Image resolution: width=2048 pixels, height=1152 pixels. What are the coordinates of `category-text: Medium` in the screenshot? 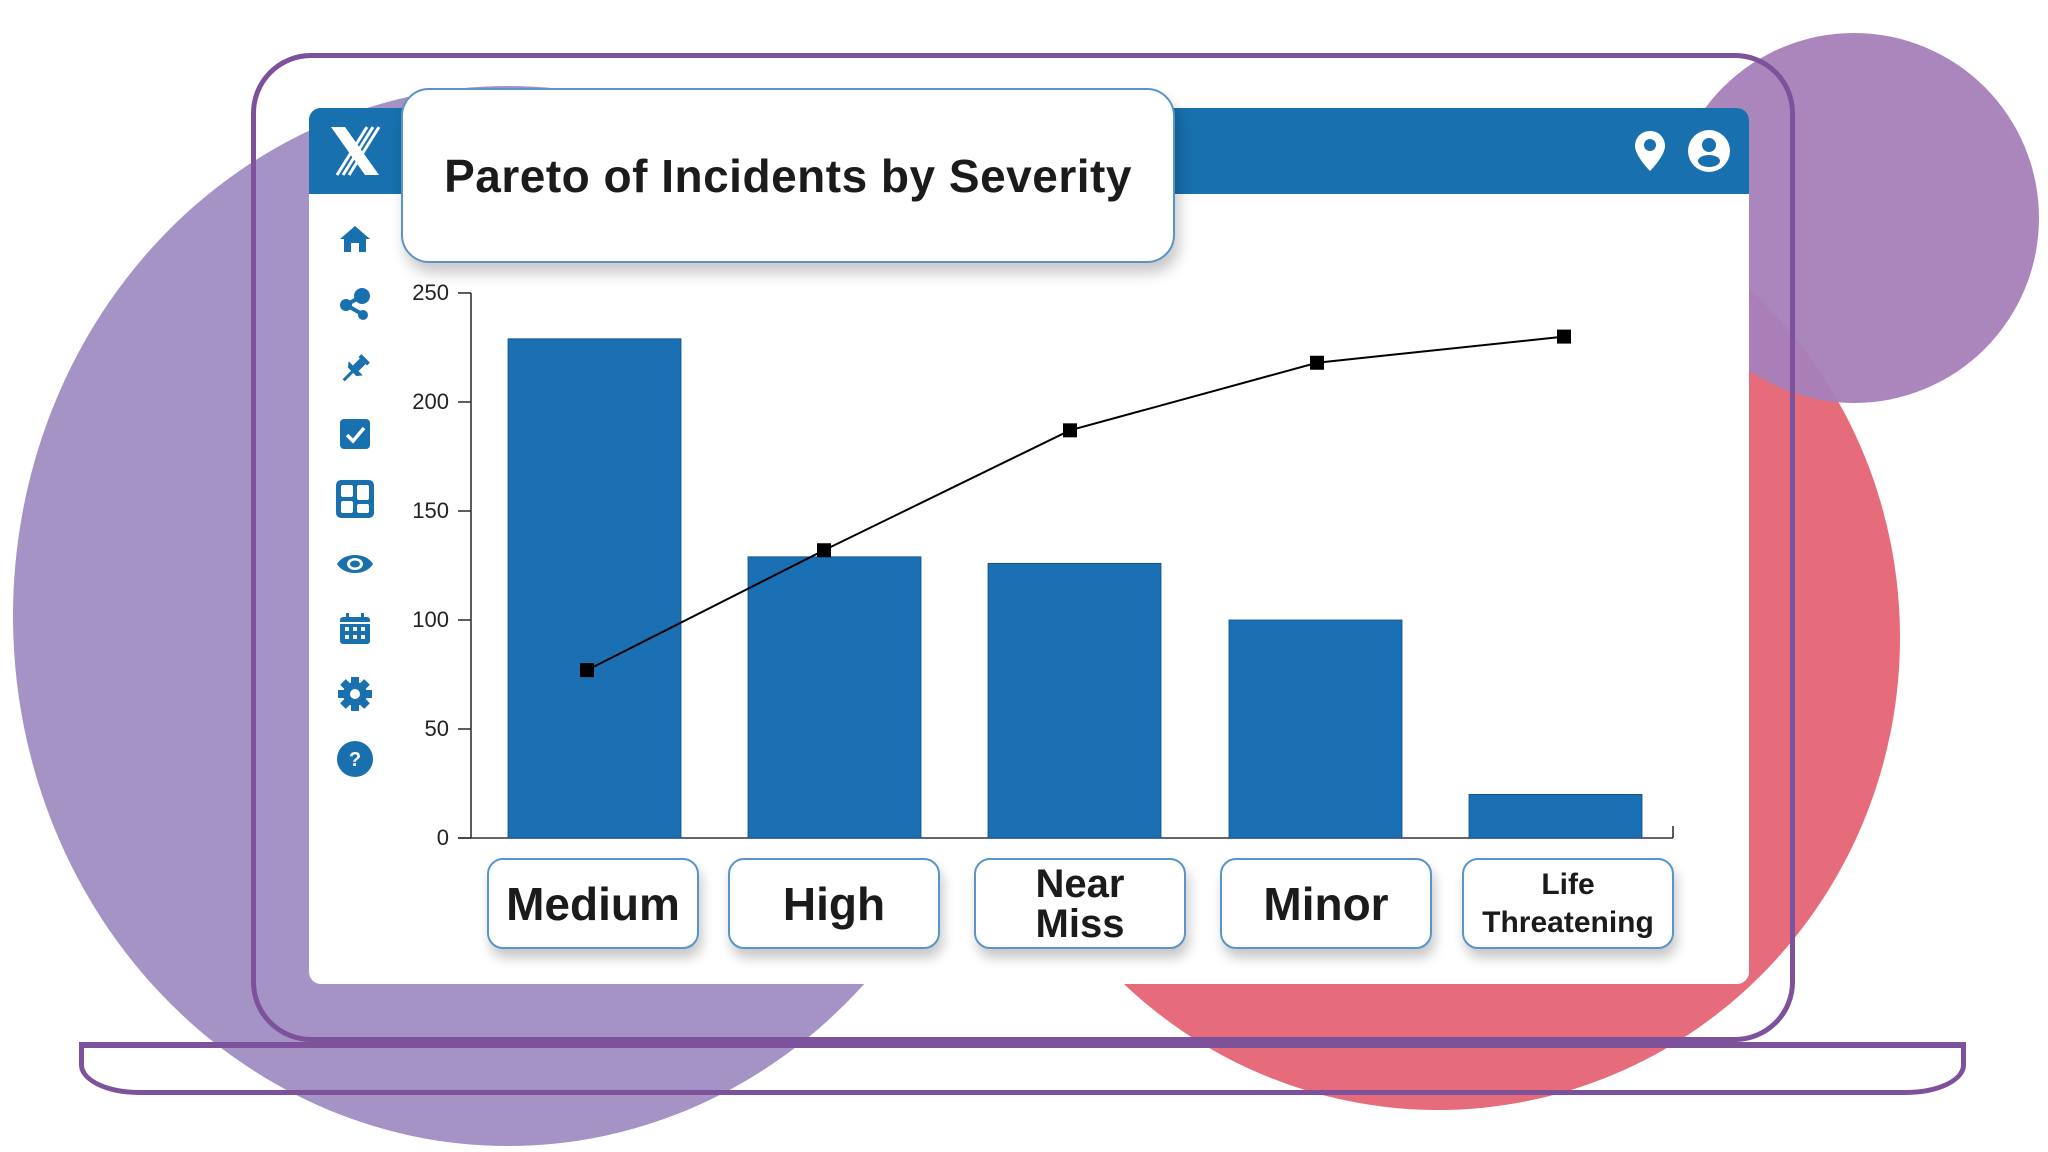 It's located at (593, 903).